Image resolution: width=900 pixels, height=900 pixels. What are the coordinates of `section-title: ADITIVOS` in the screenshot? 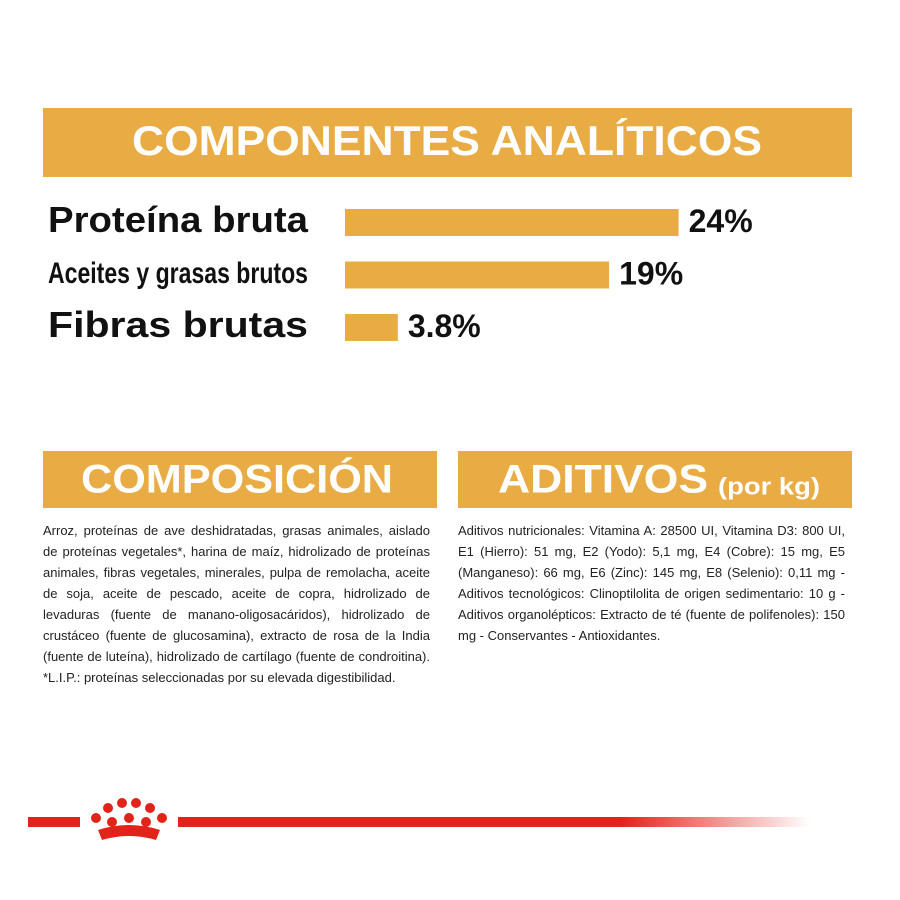 It's located at (603, 480).